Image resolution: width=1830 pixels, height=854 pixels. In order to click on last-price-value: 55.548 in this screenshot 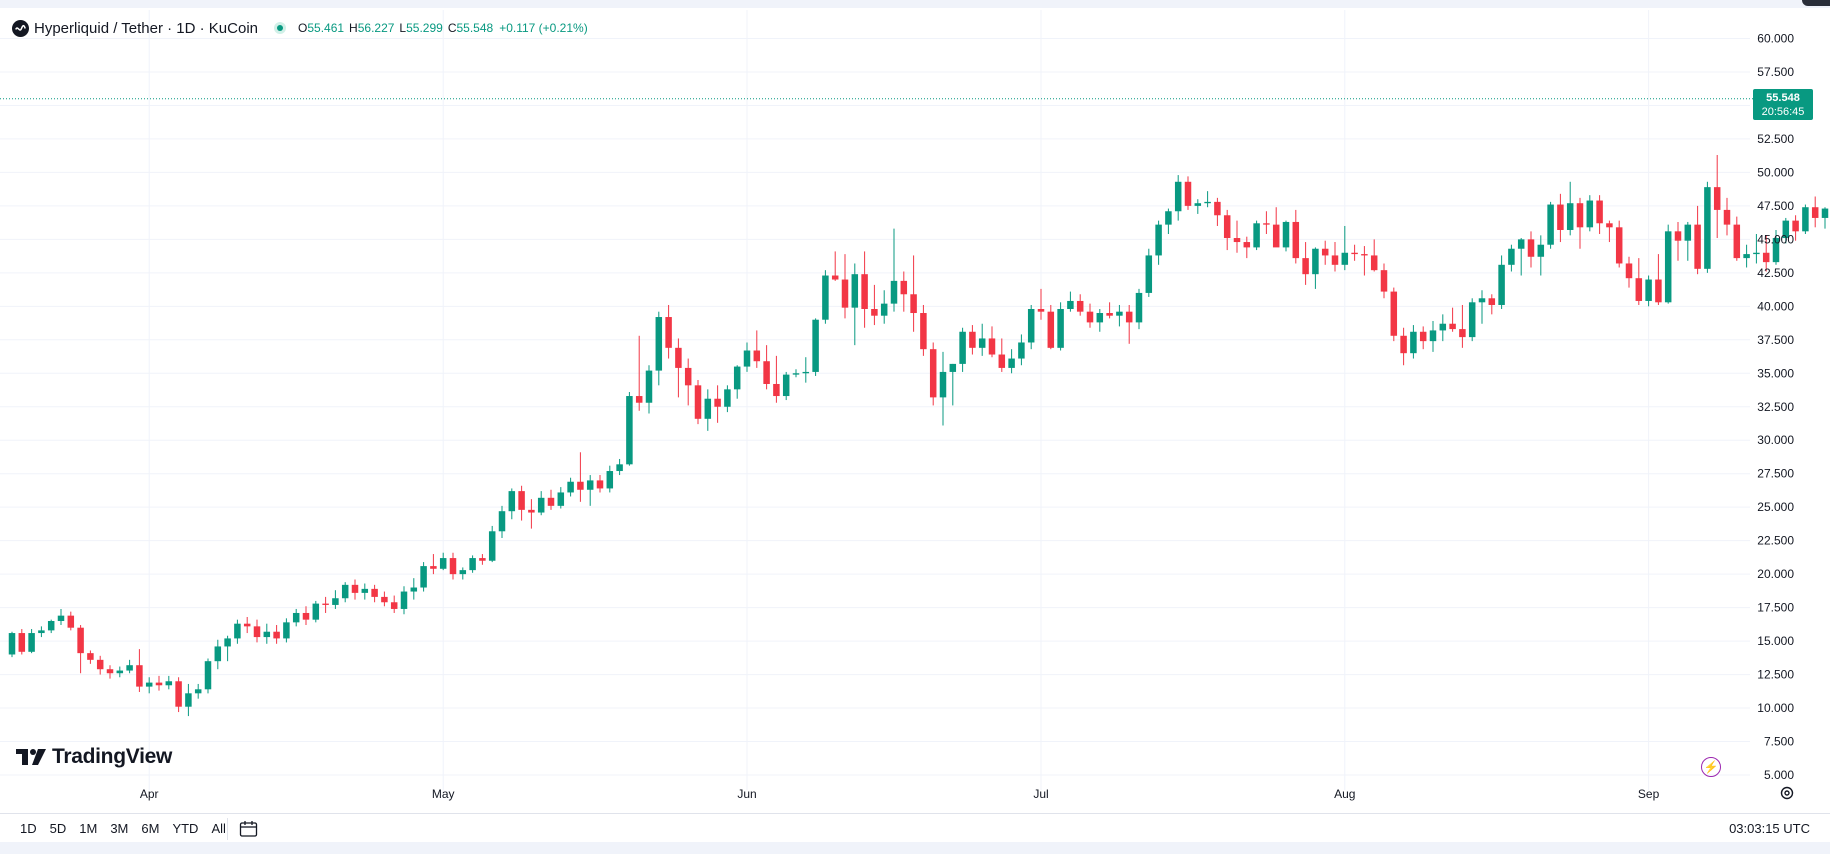, I will do `click(1783, 98)`.